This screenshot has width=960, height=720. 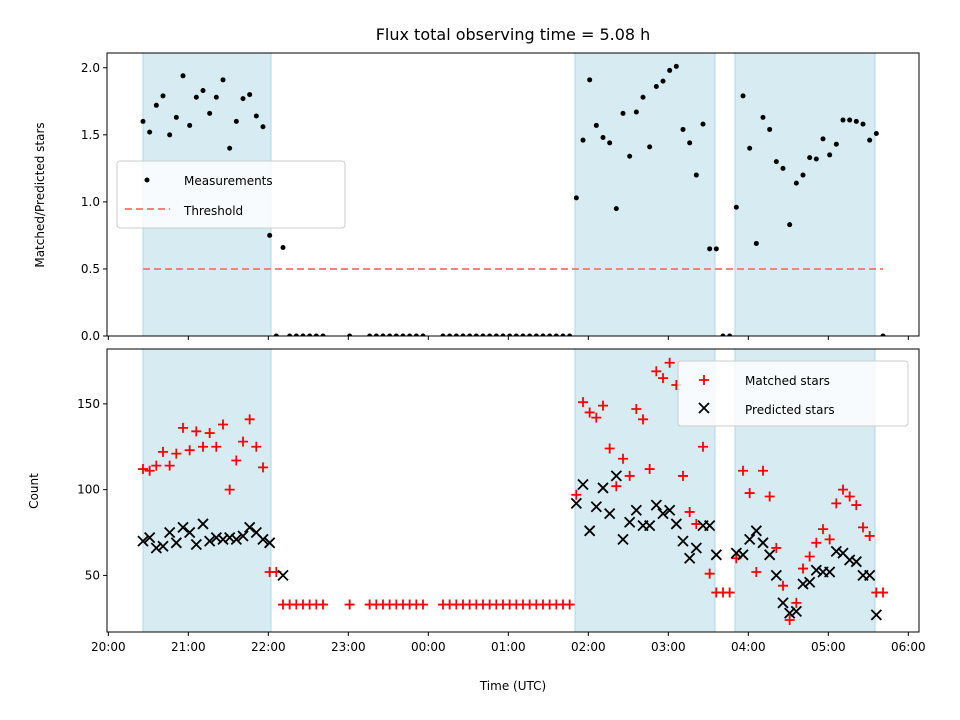 I want to click on x-tick-label: 06:00, so click(x=908, y=647).